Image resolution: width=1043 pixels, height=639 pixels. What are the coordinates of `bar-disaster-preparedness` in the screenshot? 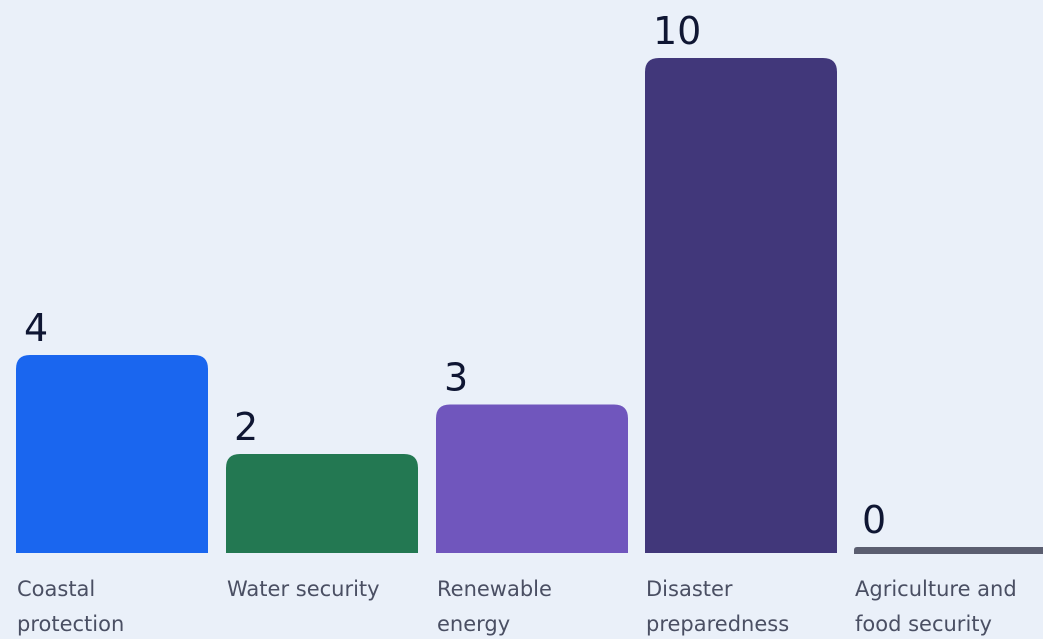 It's located at (741, 305).